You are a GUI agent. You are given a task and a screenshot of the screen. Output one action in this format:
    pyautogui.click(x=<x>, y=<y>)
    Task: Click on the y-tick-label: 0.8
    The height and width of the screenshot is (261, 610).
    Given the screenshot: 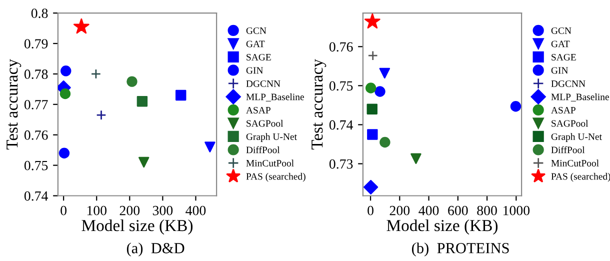 What is the action you would take?
    pyautogui.click(x=39, y=13)
    